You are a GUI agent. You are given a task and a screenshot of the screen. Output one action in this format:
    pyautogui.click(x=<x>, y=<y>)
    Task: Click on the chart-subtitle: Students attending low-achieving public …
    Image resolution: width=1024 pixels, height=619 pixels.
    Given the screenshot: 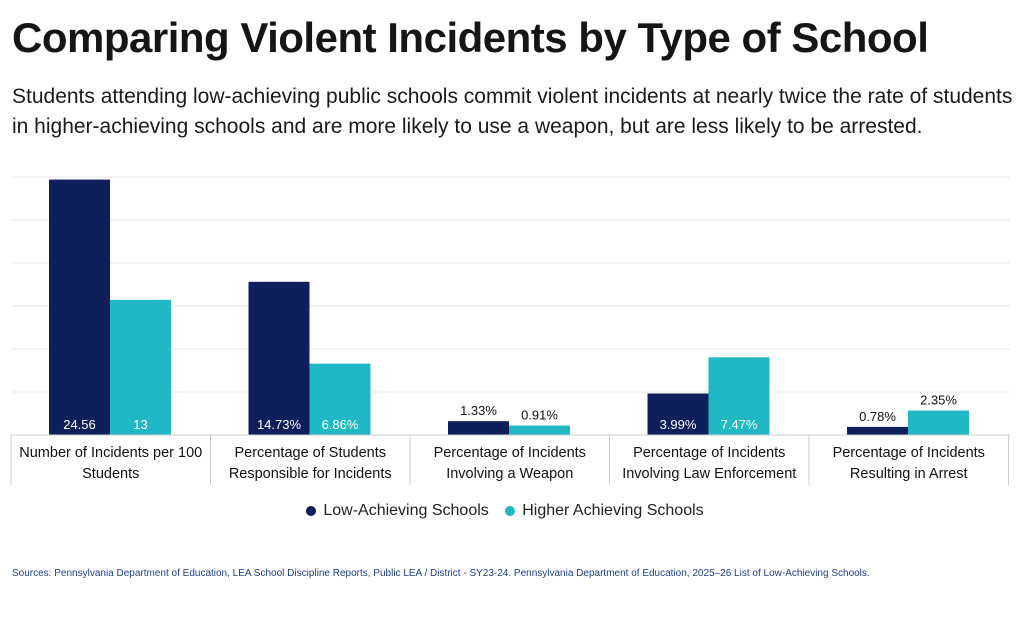 What is the action you would take?
    pyautogui.click(x=512, y=111)
    